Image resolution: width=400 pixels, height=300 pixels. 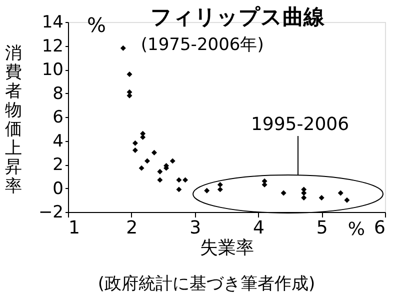 I want to click on x-tick-label: 3, so click(x=196, y=228).